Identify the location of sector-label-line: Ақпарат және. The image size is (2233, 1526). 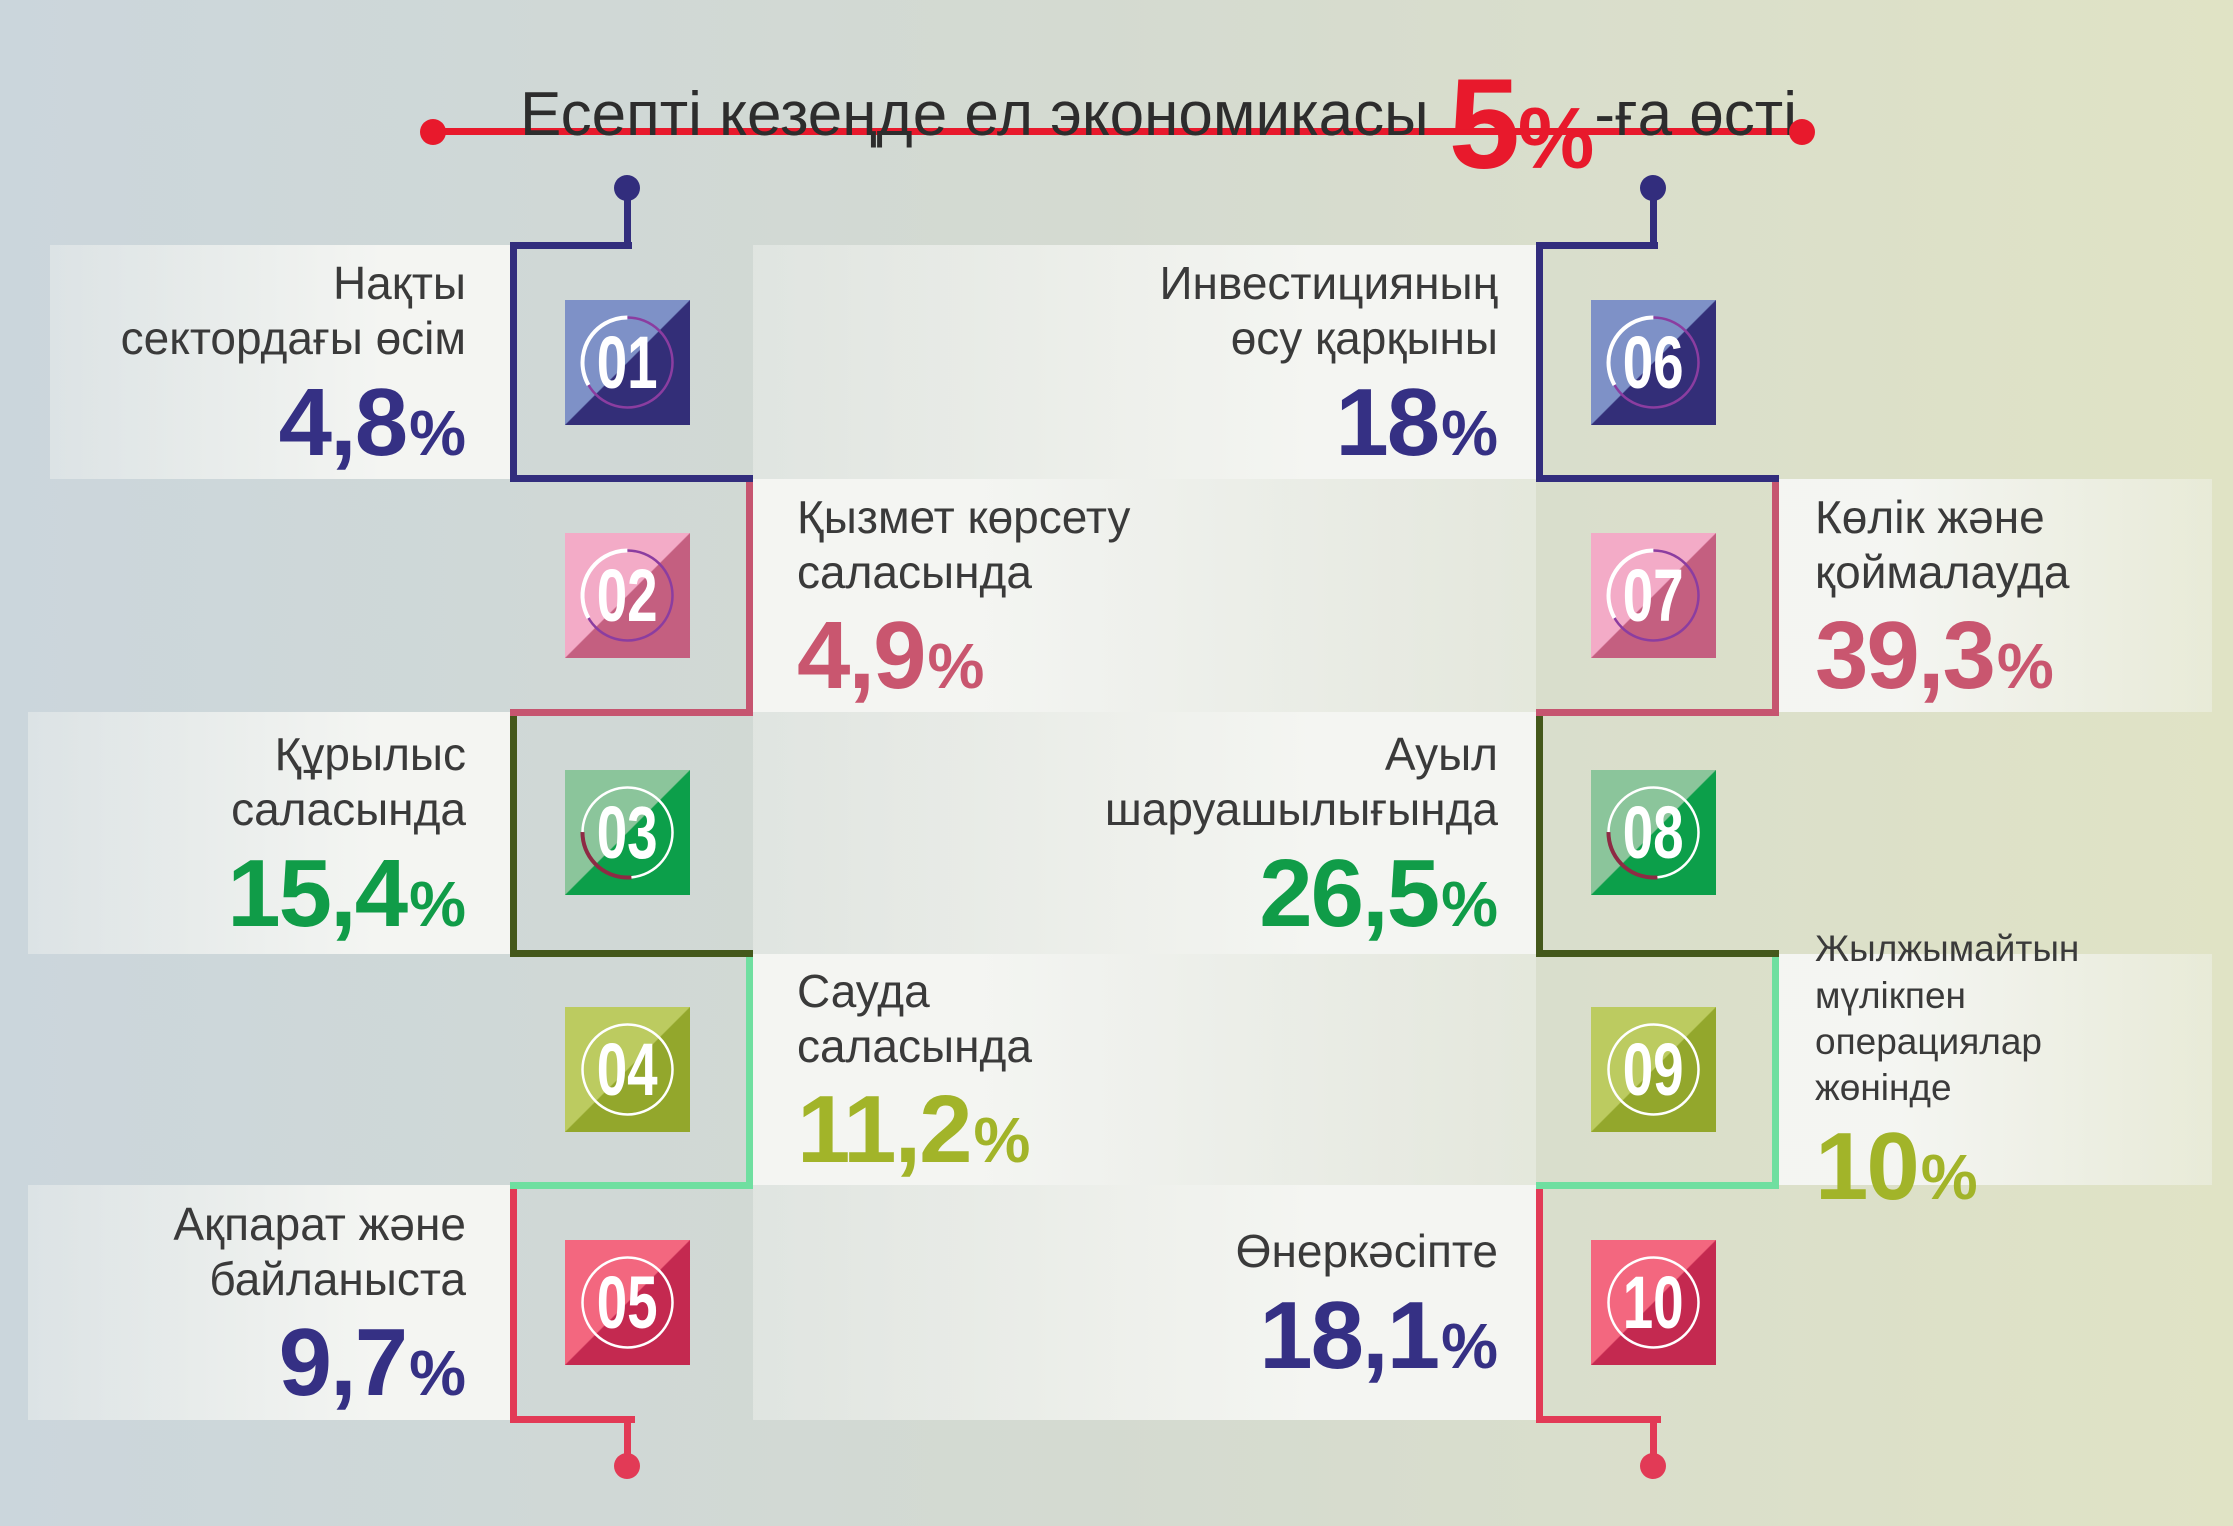
(319, 1223).